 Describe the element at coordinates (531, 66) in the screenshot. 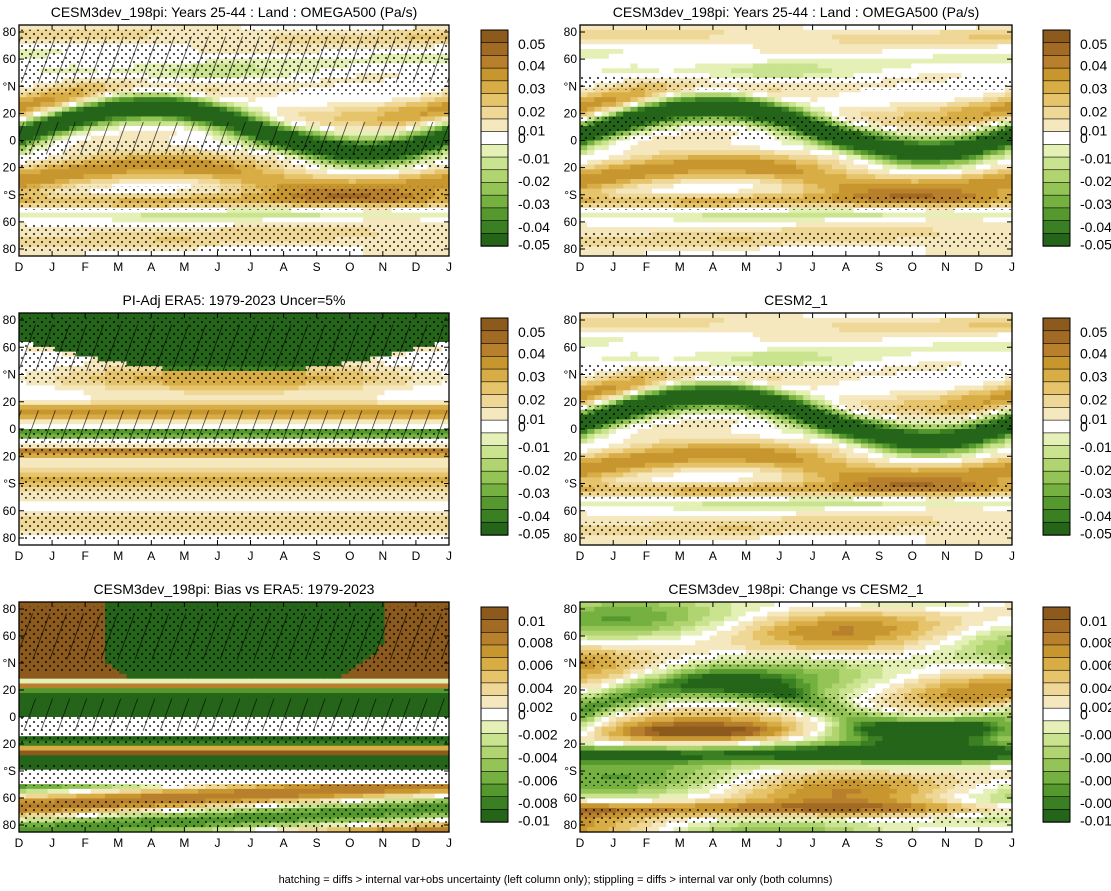

I see `colorbar-label: 0.04` at that location.